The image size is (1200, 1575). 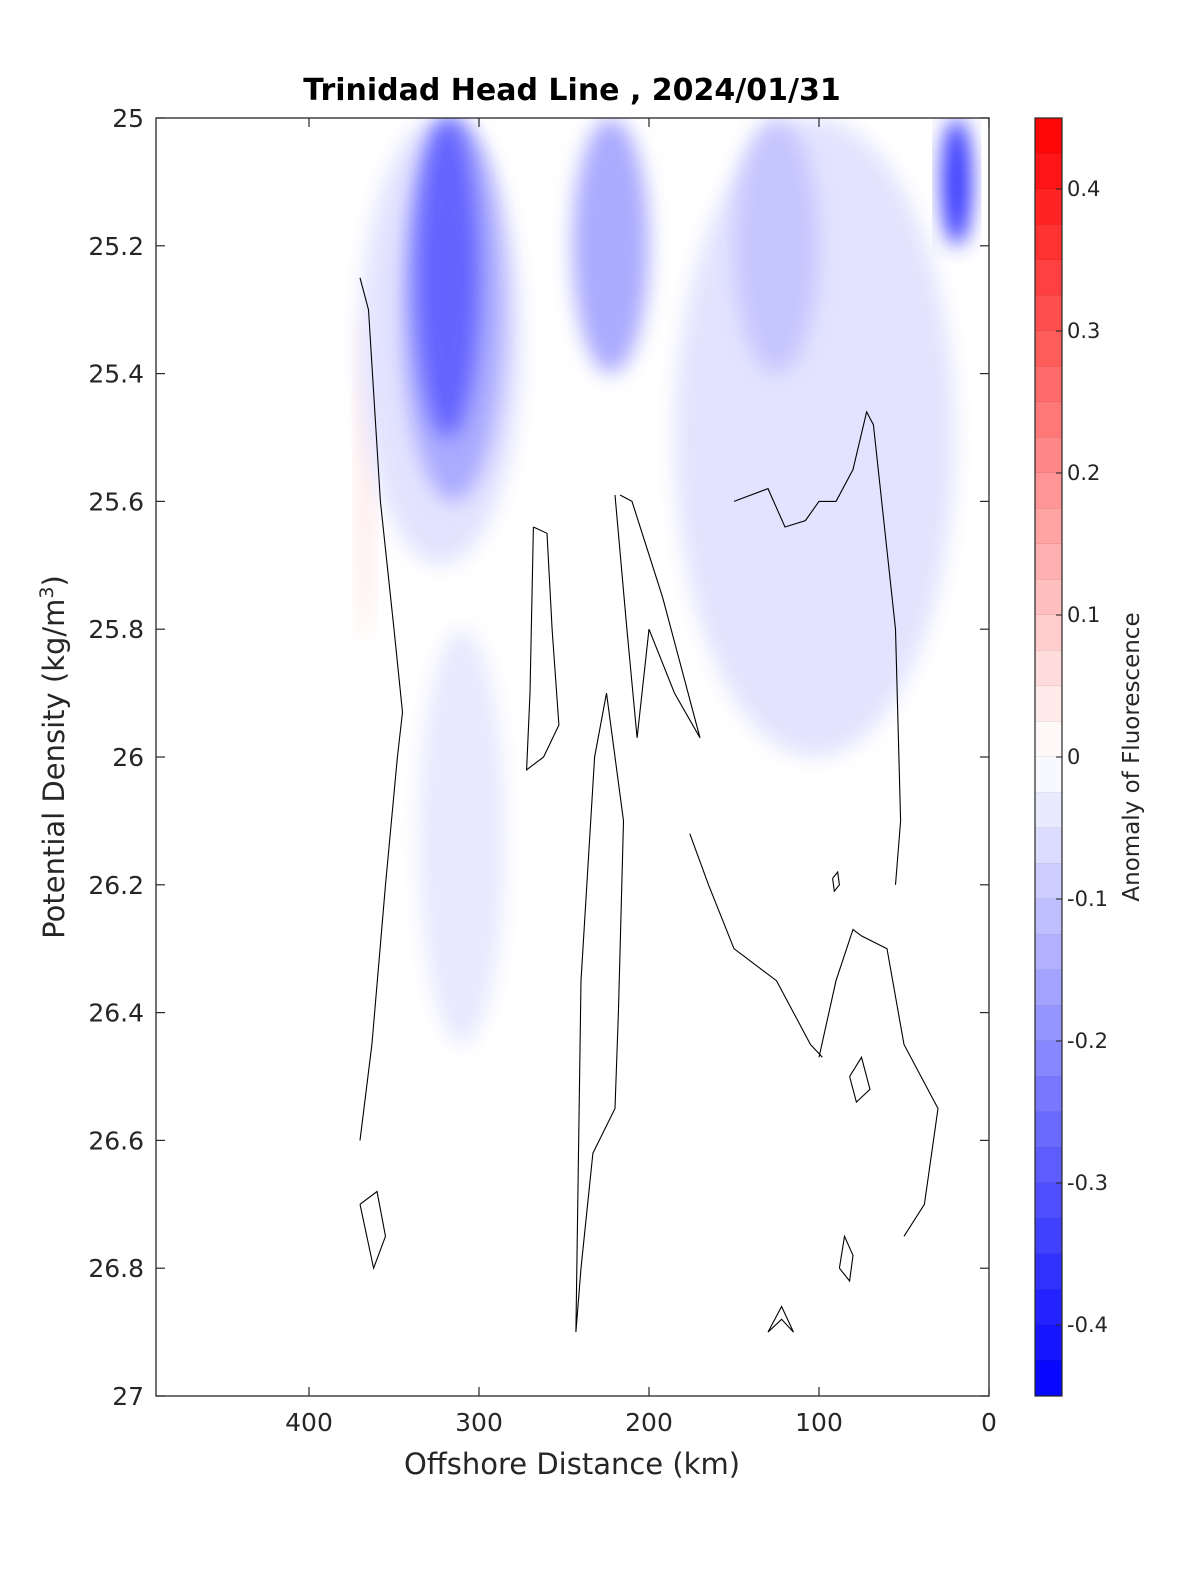 I want to click on colorbar-tick-label: -0.3, so click(x=1087, y=1183).